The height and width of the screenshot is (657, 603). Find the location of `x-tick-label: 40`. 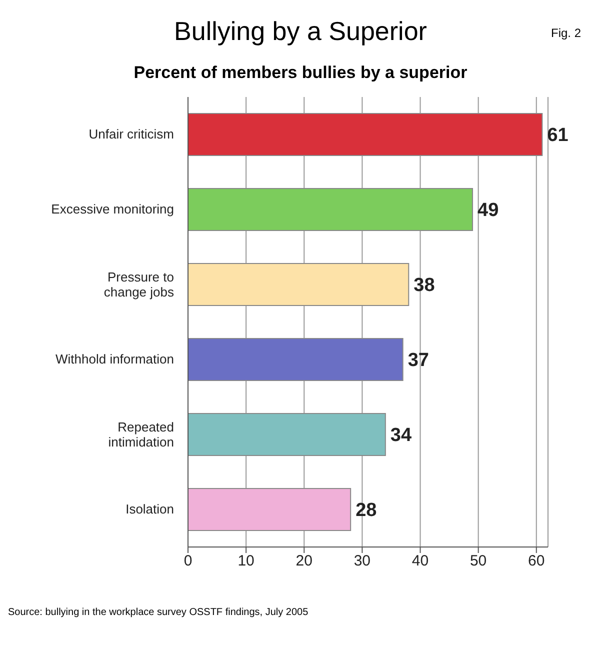

x-tick-label: 40 is located at coordinates (420, 561).